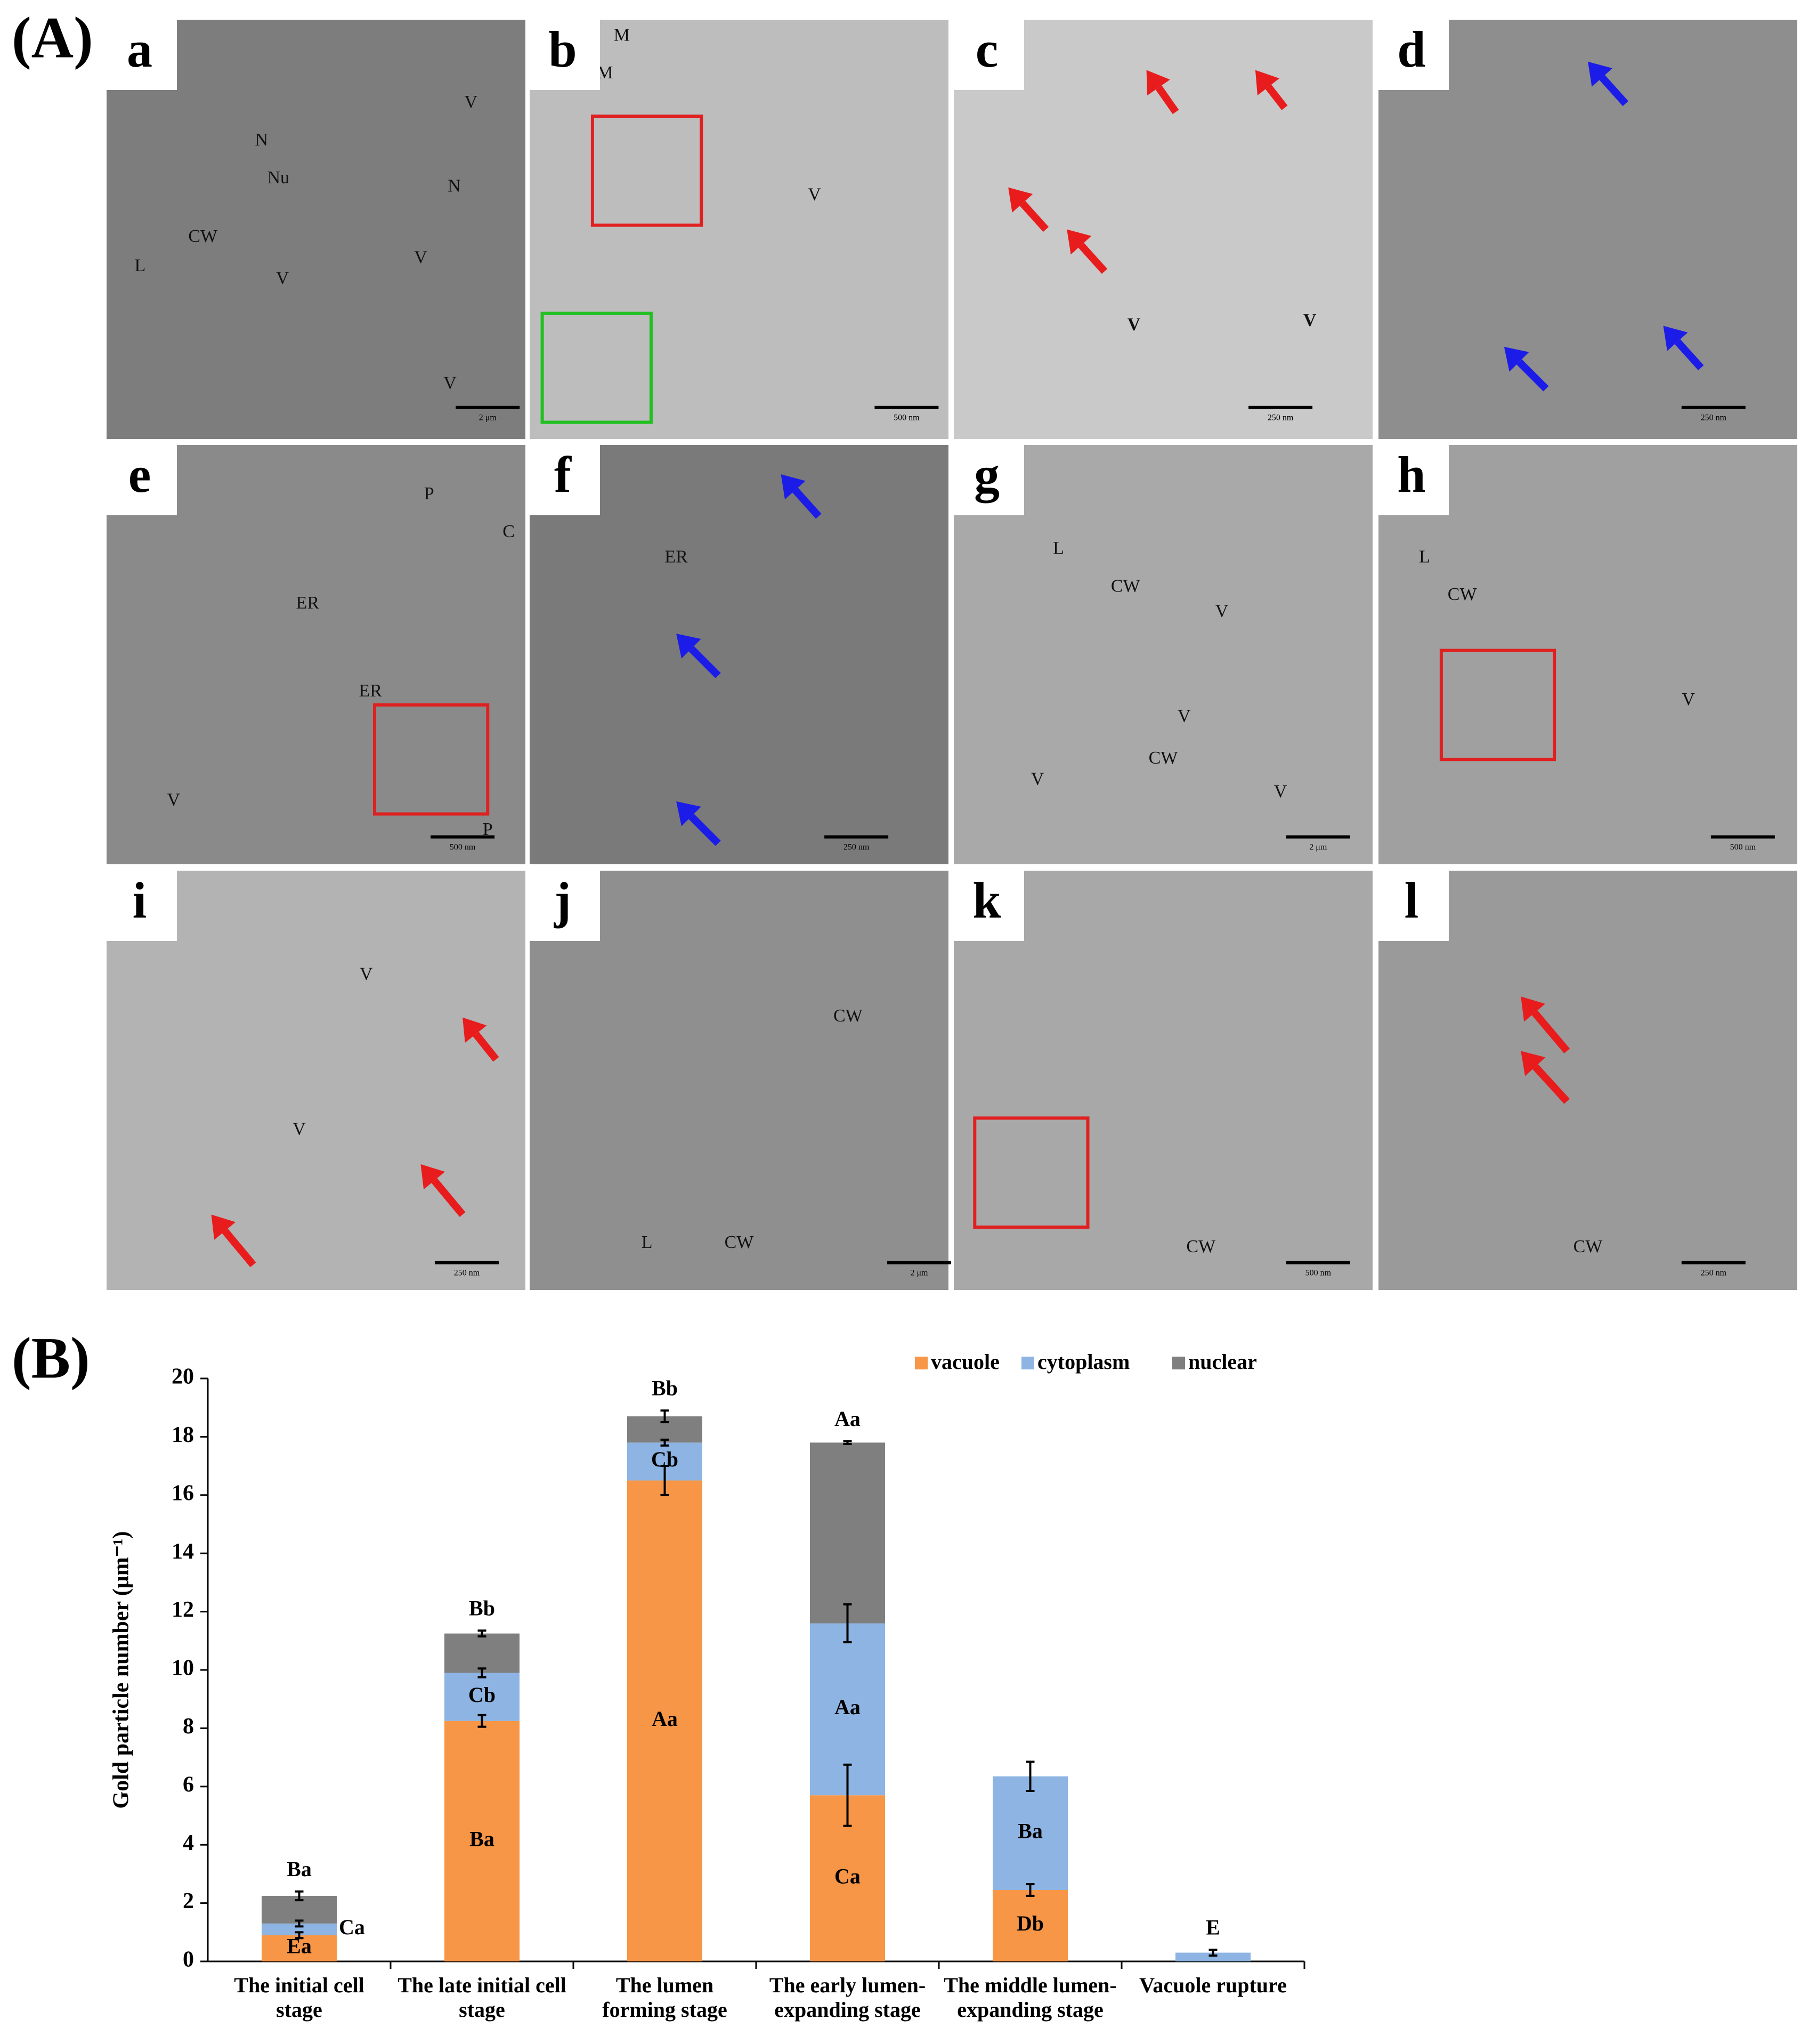  Describe the element at coordinates (986, 900) in the screenshot. I see `panel-letter: k` at that location.